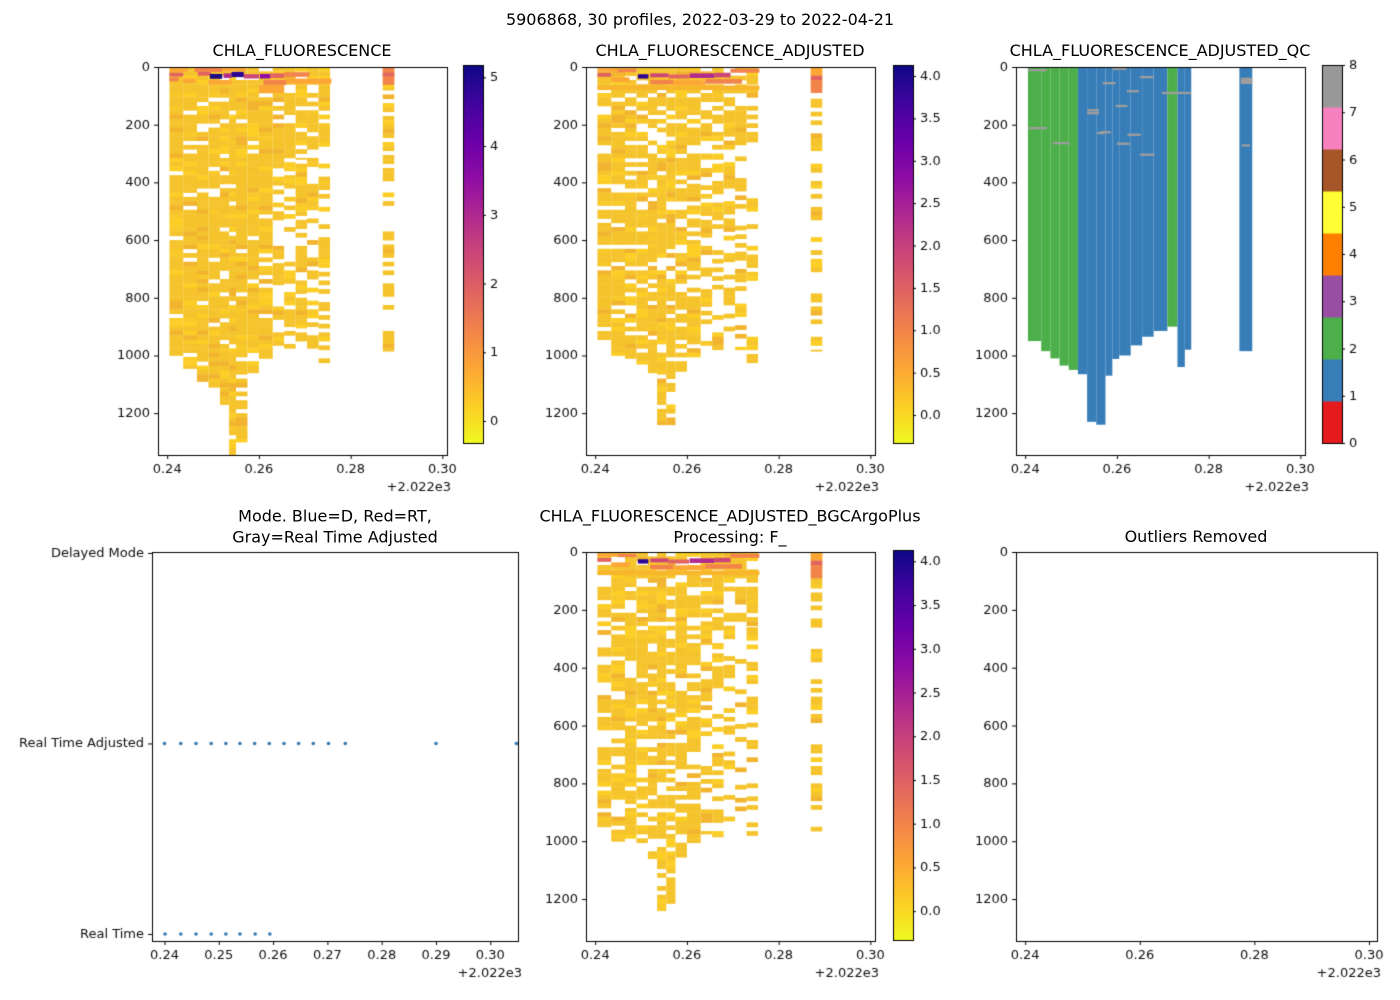  I want to click on subplot-title-chla-fluorescence-adjusted-qc: CHLA_FLUORESCENCE_ADJUSTED_QC, so click(1160, 51).